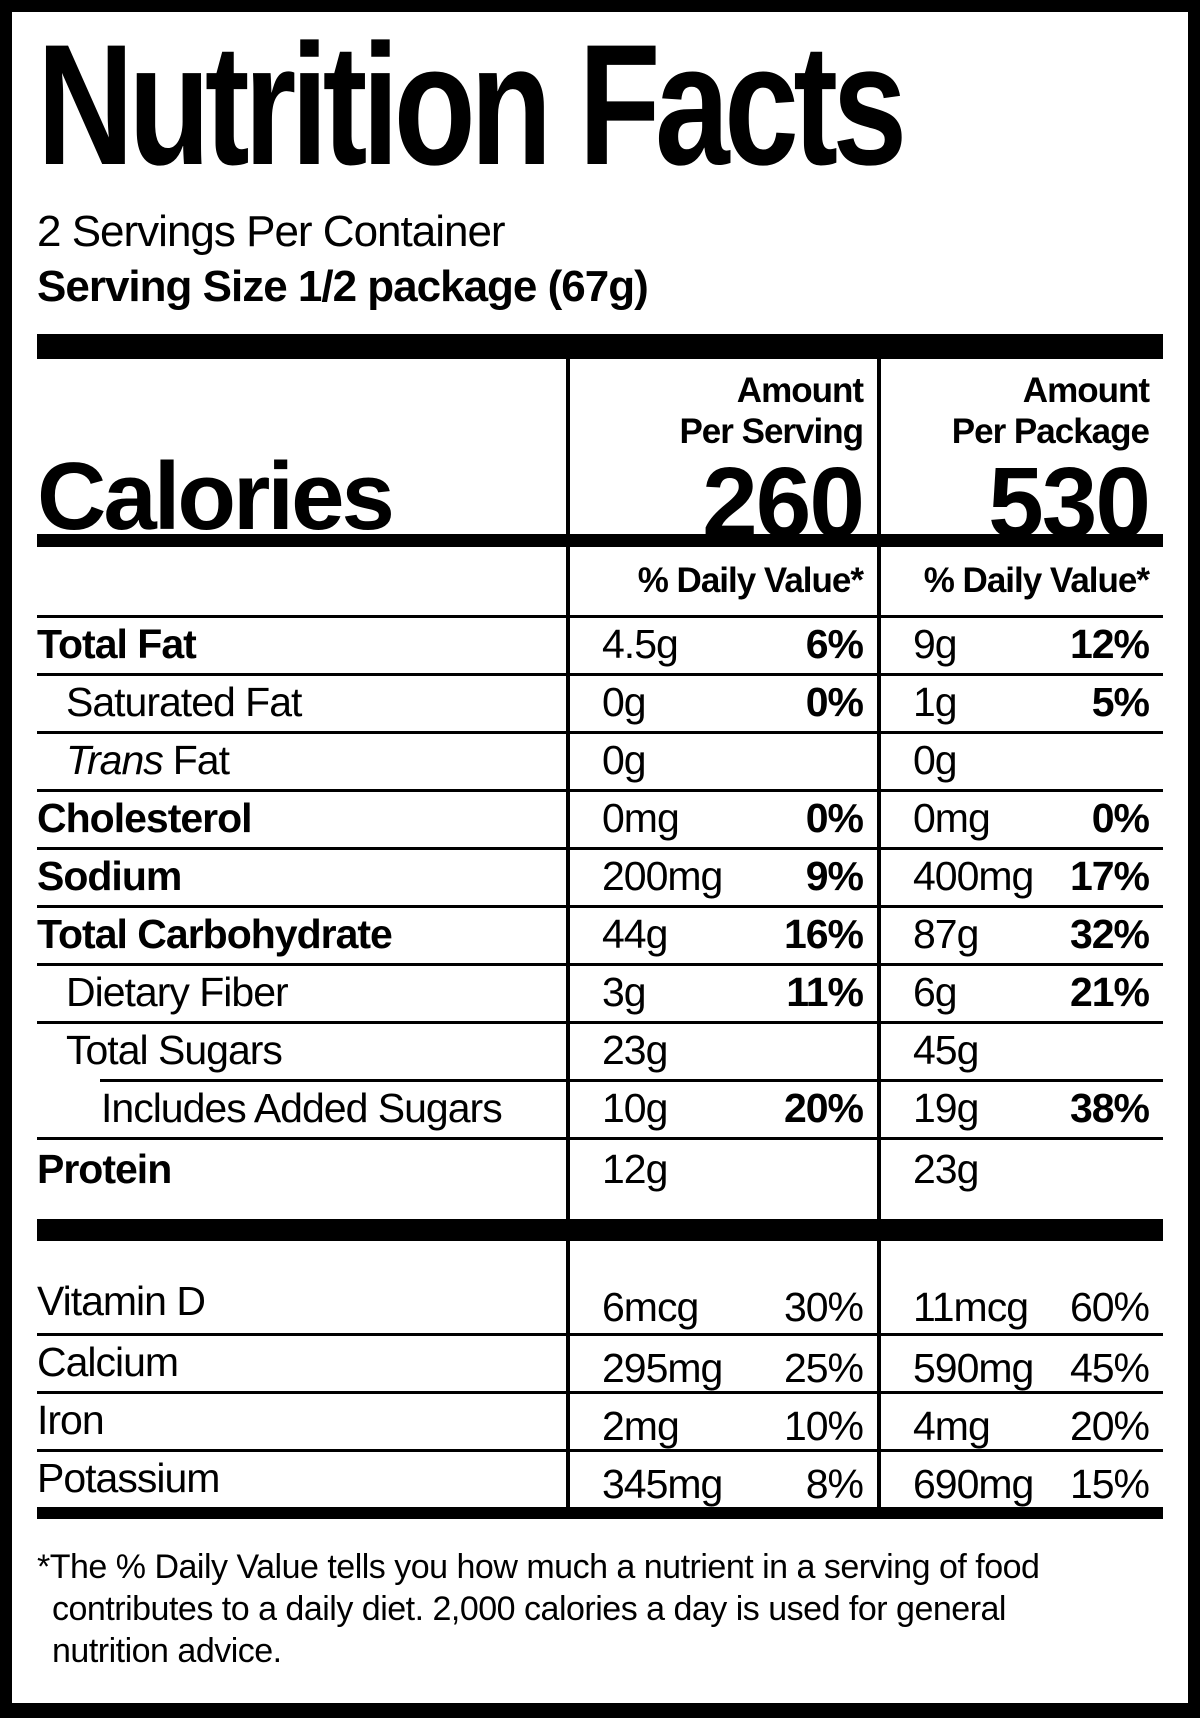 Image resolution: width=1200 pixels, height=1718 pixels. Describe the element at coordinates (641, 1426) in the screenshot. I see `serving-amount: 2mg` at that location.